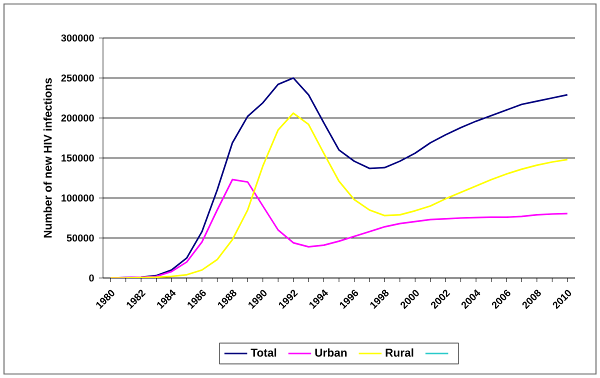 Image resolution: width=600 pixels, height=378 pixels. I want to click on y-tick-label: 0, so click(91, 278).